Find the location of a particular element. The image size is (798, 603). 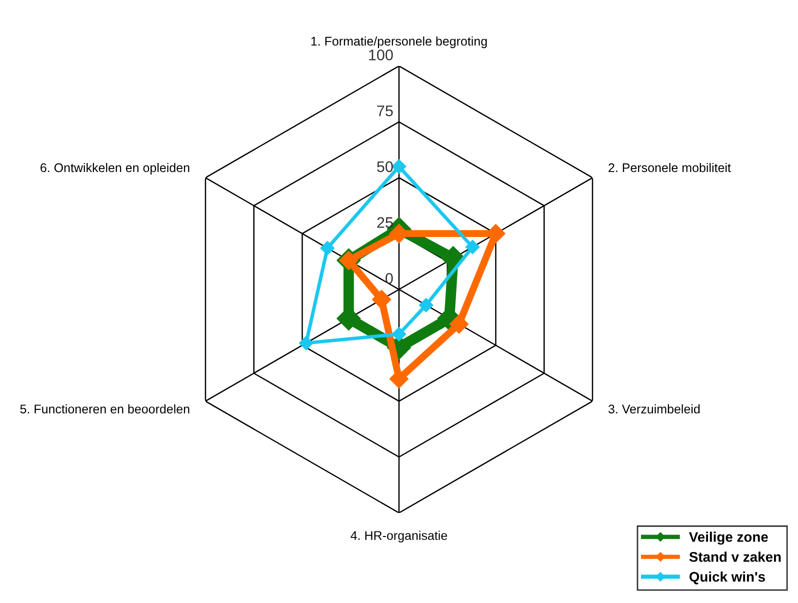

legend-label: Quick win's is located at coordinates (727, 578).